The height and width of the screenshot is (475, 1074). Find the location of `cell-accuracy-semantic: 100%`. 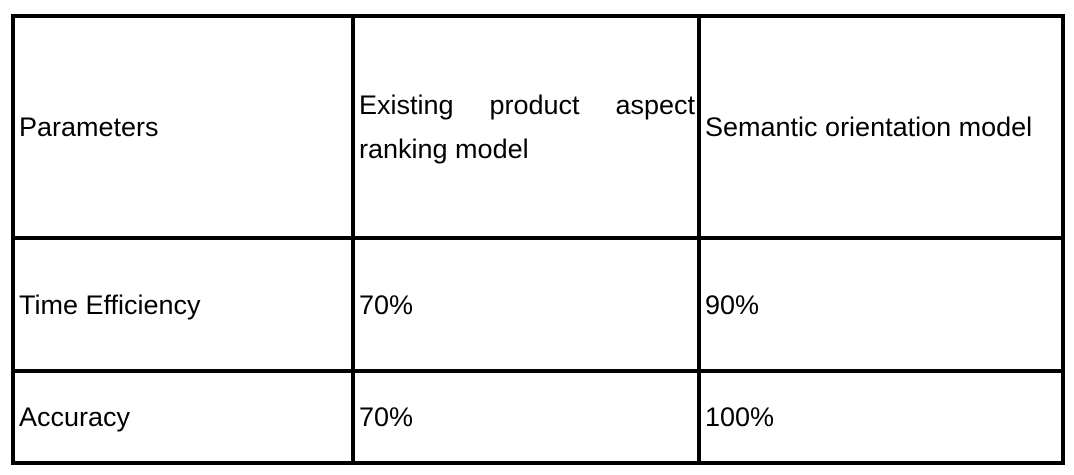

cell-accuracy-semantic: 100% is located at coordinates (881, 417).